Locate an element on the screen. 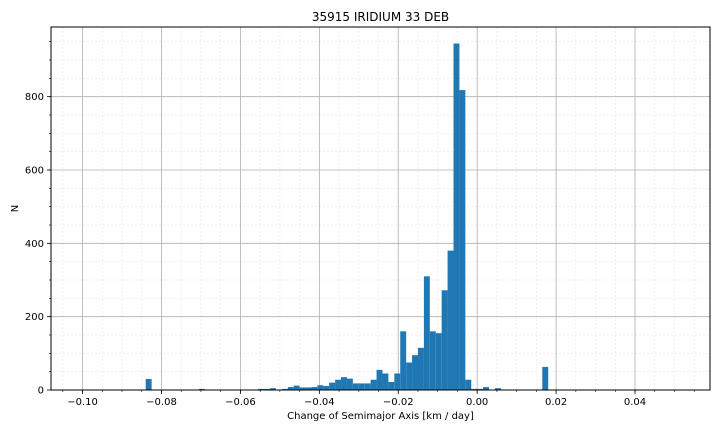  x-tick-label: −0.02 is located at coordinates (398, 402).